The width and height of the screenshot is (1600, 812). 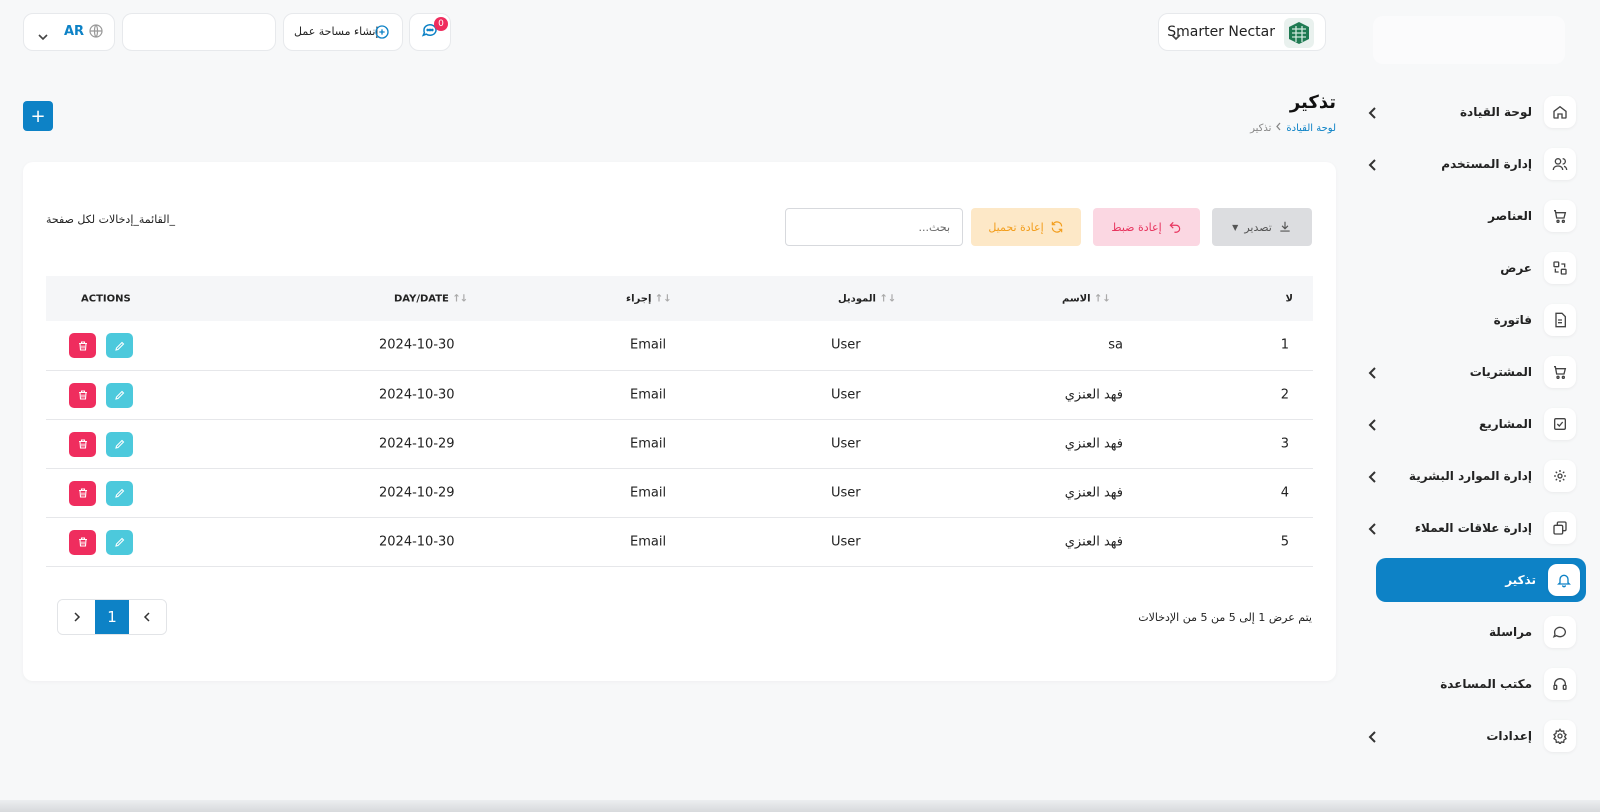 What do you see at coordinates (649, 298) in the screenshot?
I see `column-header-action: إجراء ↑↓` at bounding box center [649, 298].